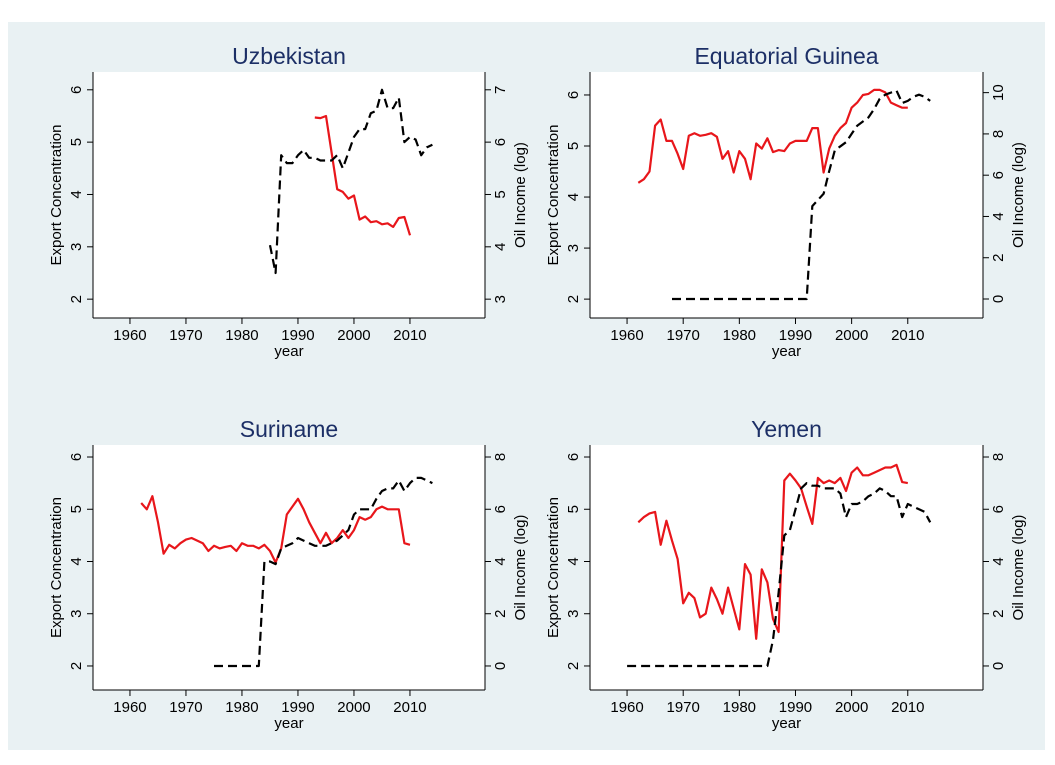  What do you see at coordinates (786, 56) in the screenshot?
I see `chart-title: Equatorial Guinea` at bounding box center [786, 56].